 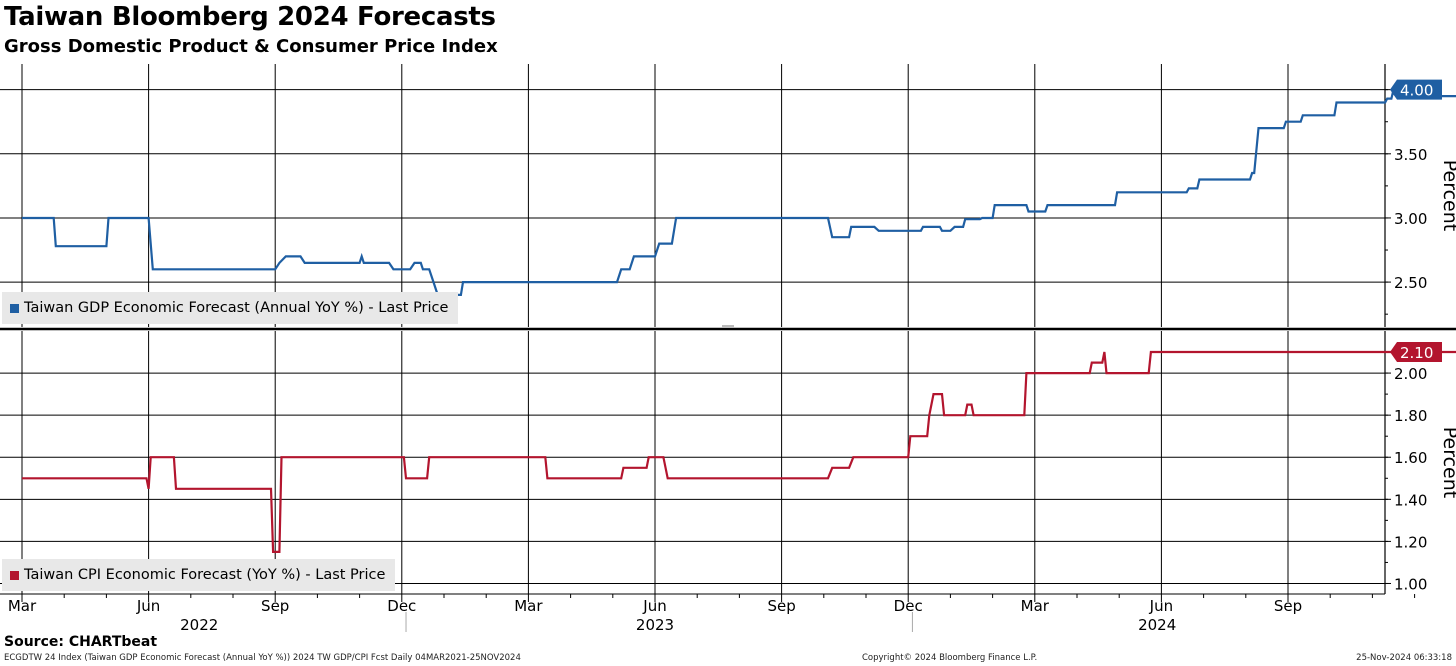 I want to click on cpi-y-tick-label: 1.00, so click(x=1410, y=584).